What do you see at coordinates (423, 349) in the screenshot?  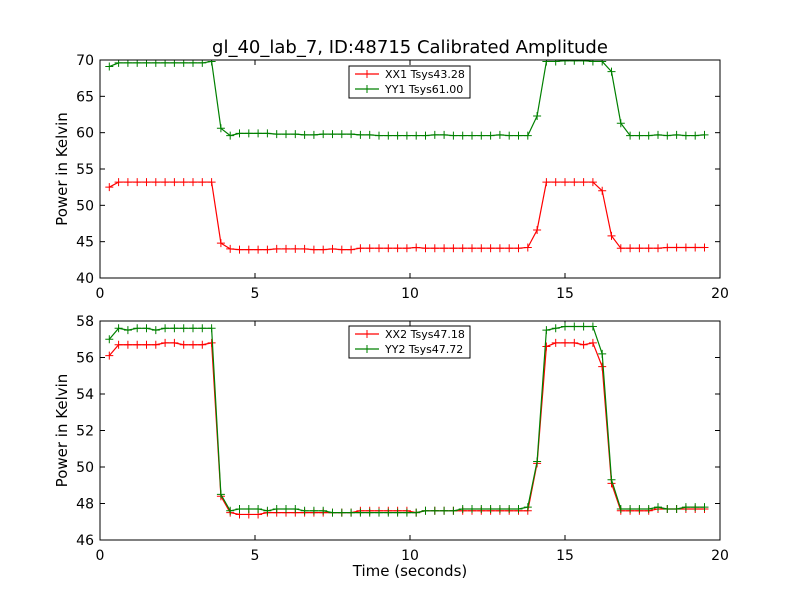 I see `legend-label: YY2 Tsys47.72` at bounding box center [423, 349].